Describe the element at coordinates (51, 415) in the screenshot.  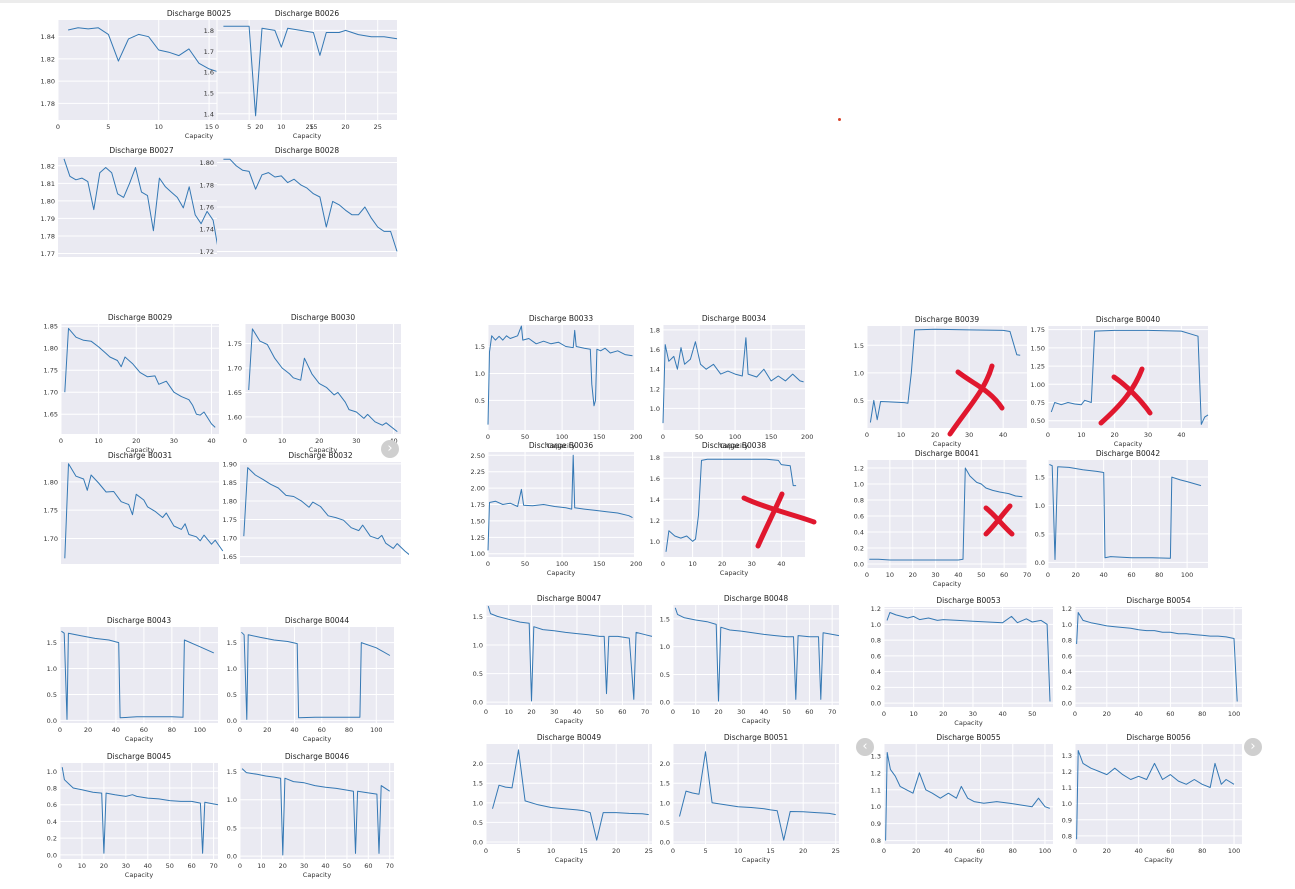
I see `y-tick-label: 1.65` at that location.